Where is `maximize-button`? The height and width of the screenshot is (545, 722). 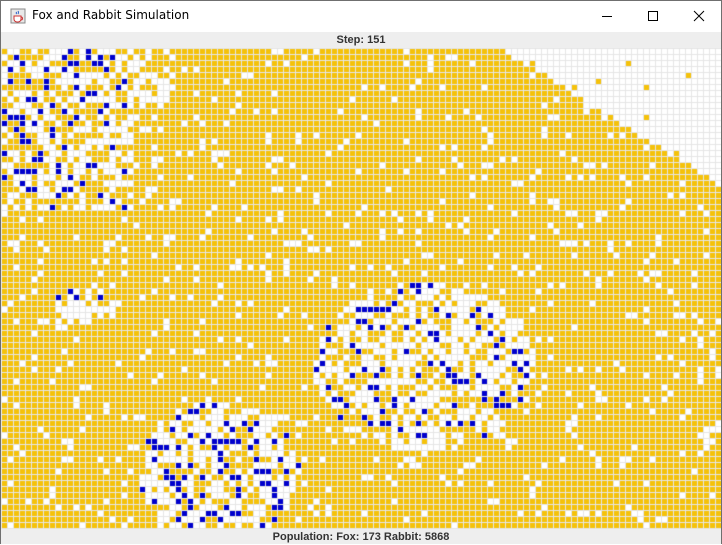
maximize-button is located at coordinates (653, 16).